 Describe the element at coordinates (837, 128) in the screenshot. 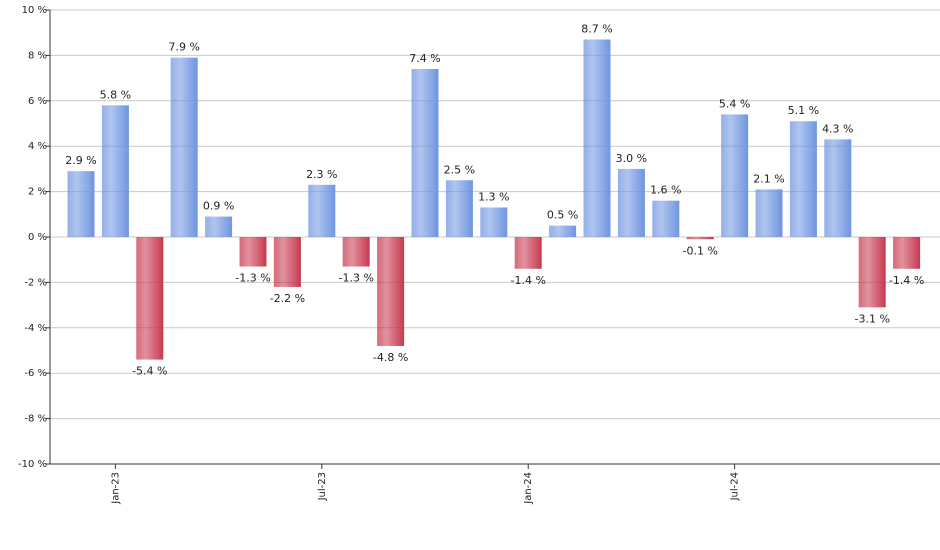

I see `value-label: 4.3 %` at that location.